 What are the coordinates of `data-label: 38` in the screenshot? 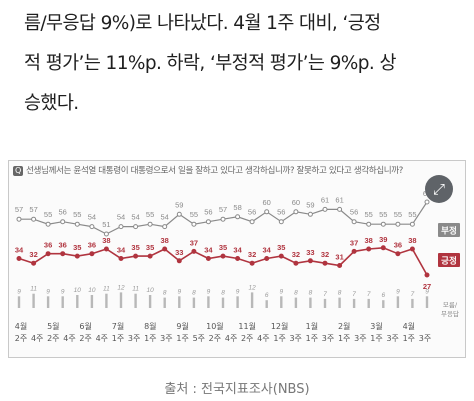 It's located at (106, 240).